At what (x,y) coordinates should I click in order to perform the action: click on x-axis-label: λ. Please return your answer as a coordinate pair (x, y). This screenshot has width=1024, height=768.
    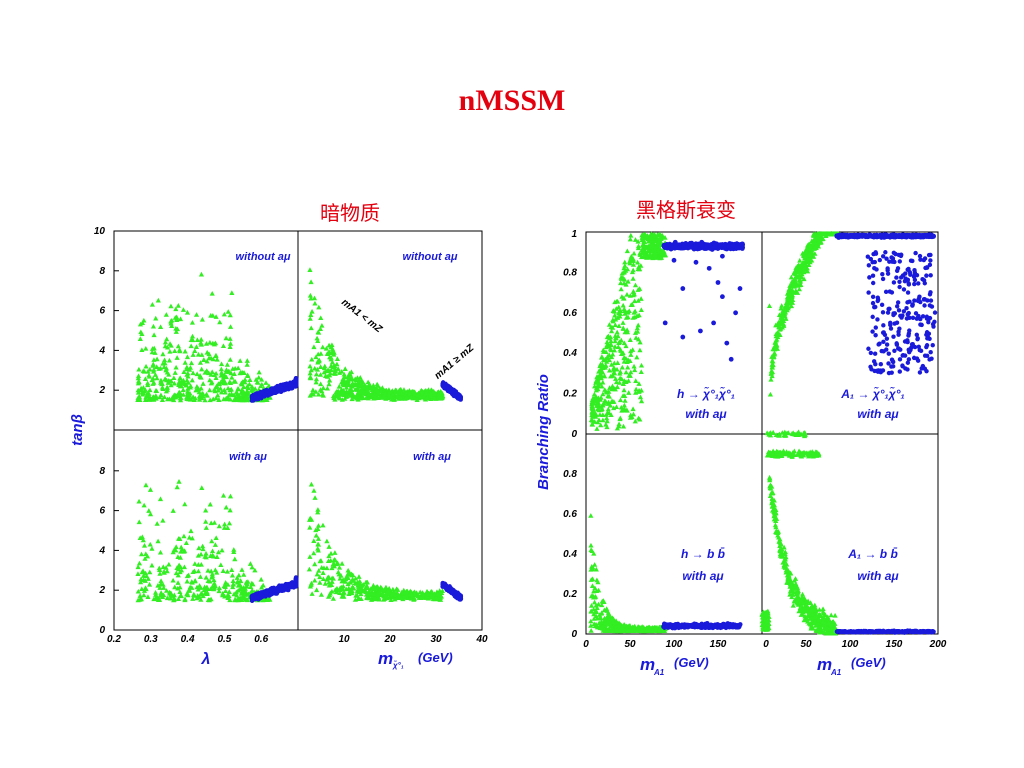
    Looking at the image, I should click on (206, 659).